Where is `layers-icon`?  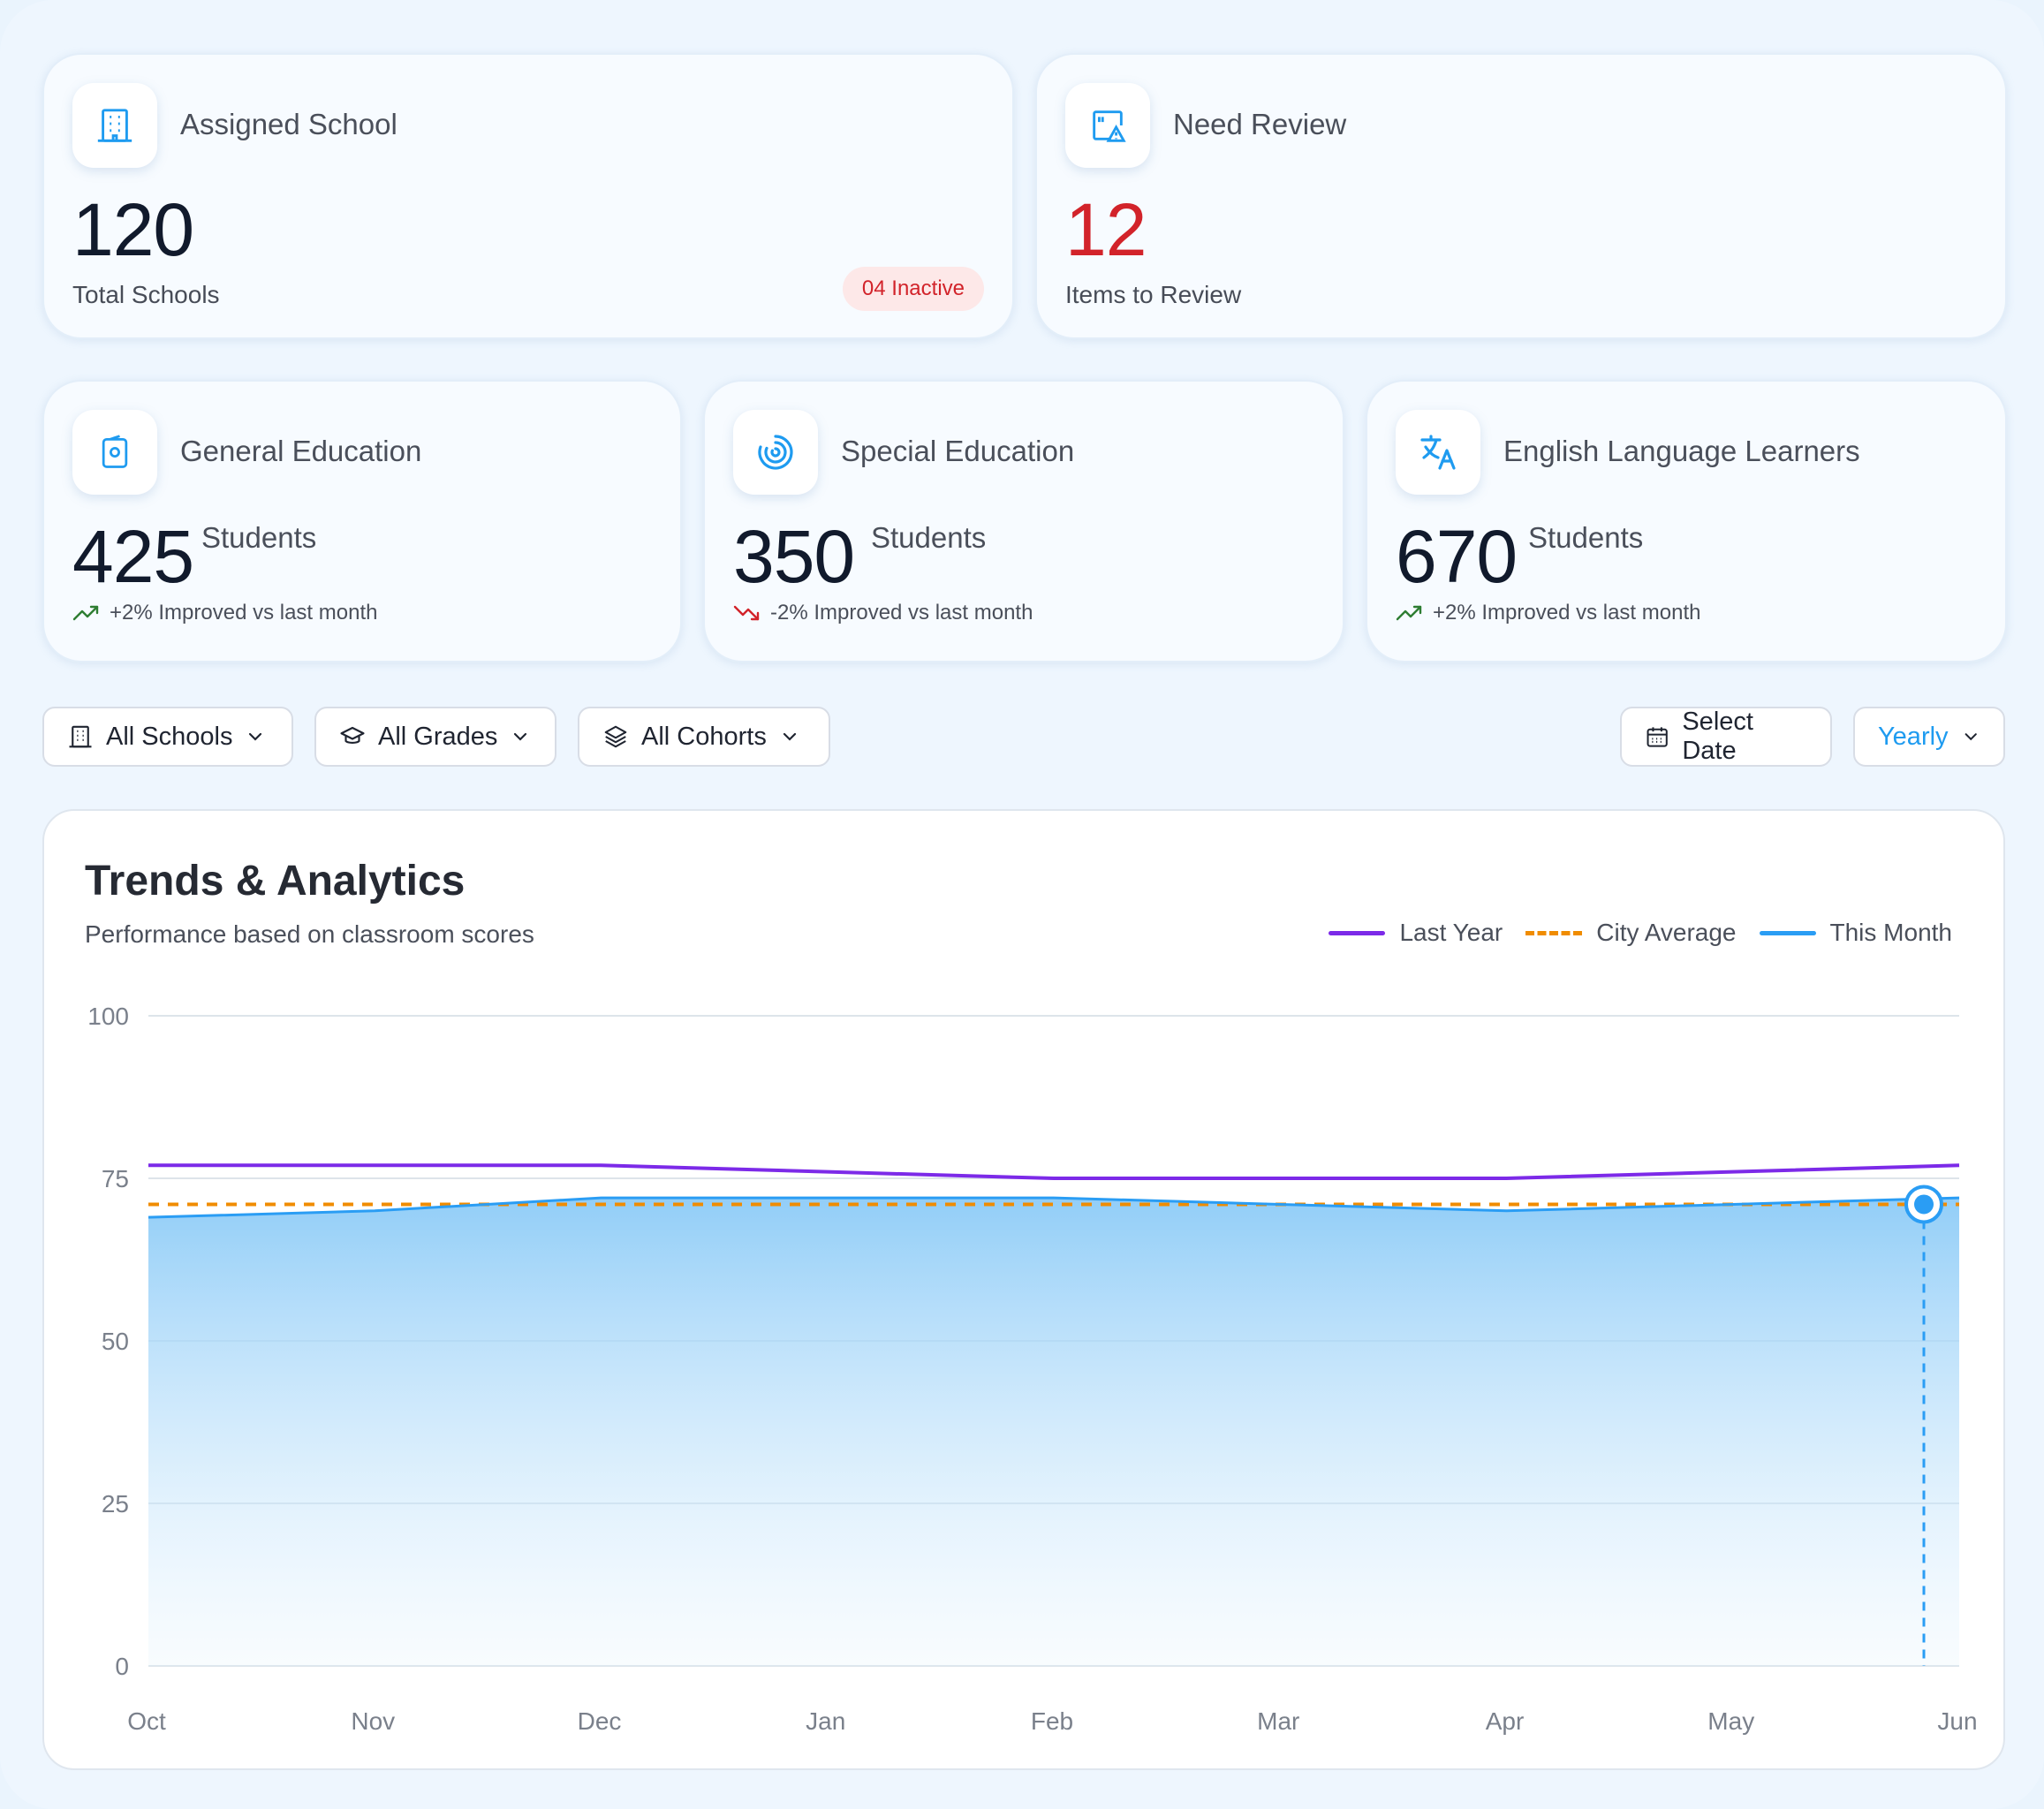 layers-icon is located at coordinates (615, 736).